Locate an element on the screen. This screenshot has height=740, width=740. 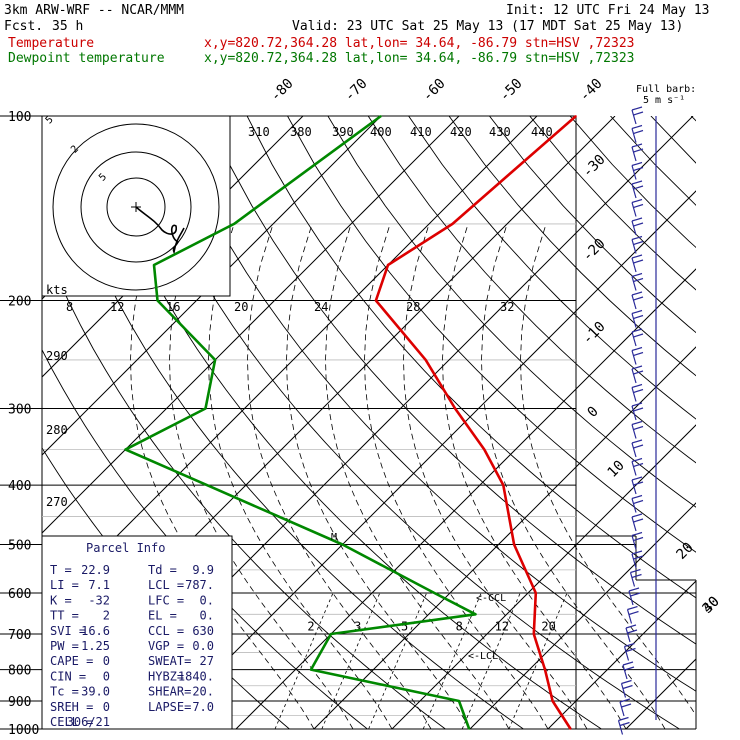
ccl-marker: <-CCL is located at coordinates (491, 598).